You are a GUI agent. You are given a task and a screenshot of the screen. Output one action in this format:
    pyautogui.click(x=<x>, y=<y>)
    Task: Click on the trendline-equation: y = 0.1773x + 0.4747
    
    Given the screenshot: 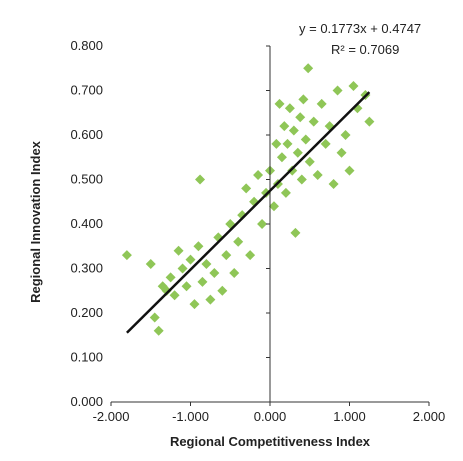 What is the action you would take?
    pyautogui.click(x=360, y=28)
    